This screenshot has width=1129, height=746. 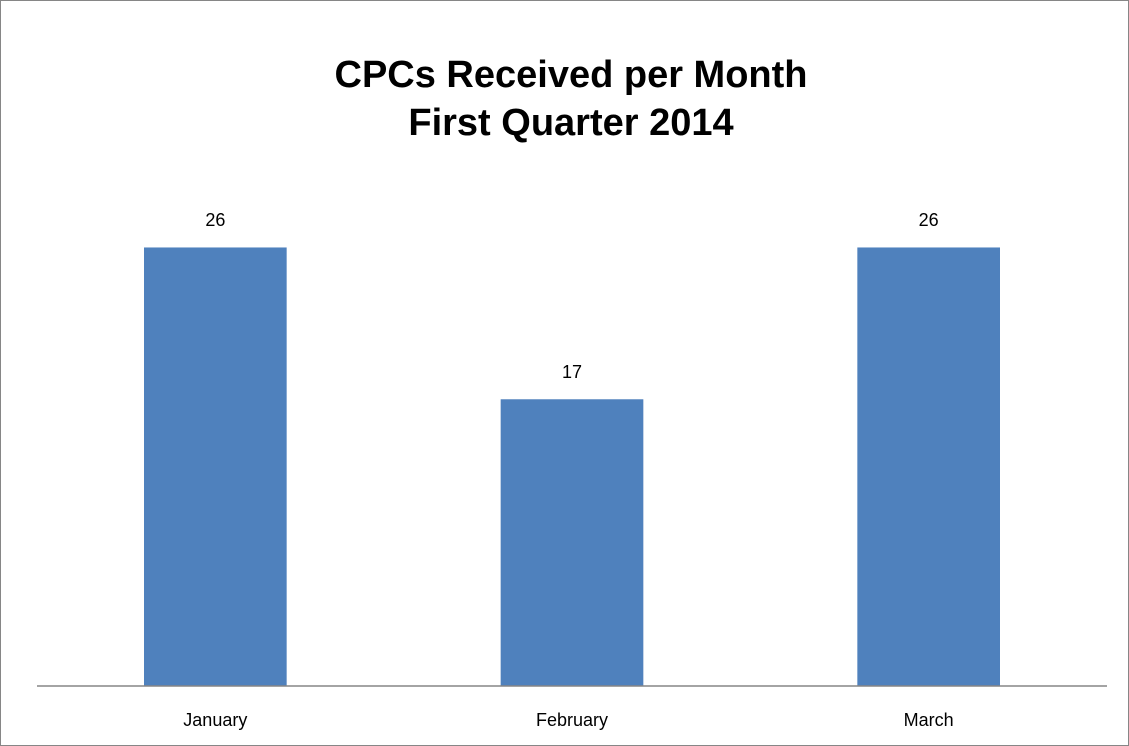 What do you see at coordinates (570, 123) in the screenshot?
I see `chart-title: First Quarter 2014` at bounding box center [570, 123].